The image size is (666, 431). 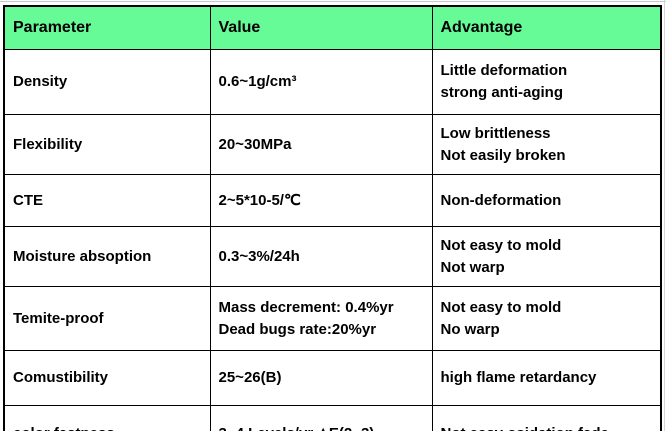 I want to click on spreadsheet-gridline-right, so click(x=664, y=215).